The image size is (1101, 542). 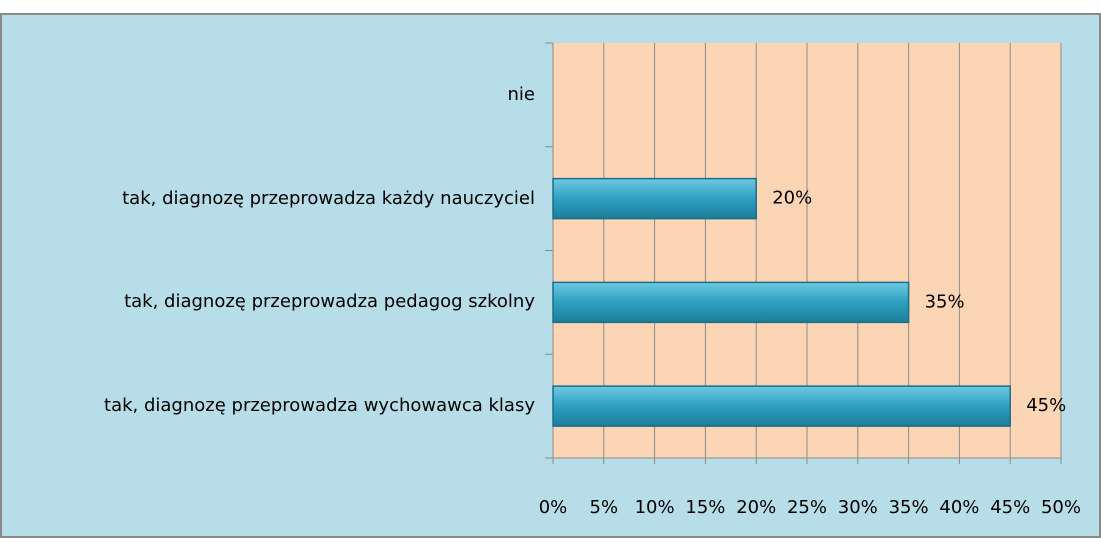 What do you see at coordinates (604, 507) in the screenshot?
I see `x-tick-label: 5%` at bounding box center [604, 507].